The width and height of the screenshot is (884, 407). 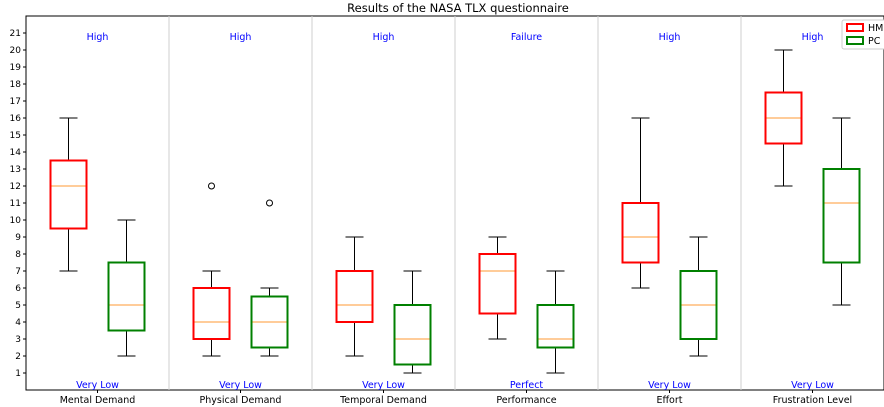 I want to click on y-tick-label: 2, so click(x=18, y=357).